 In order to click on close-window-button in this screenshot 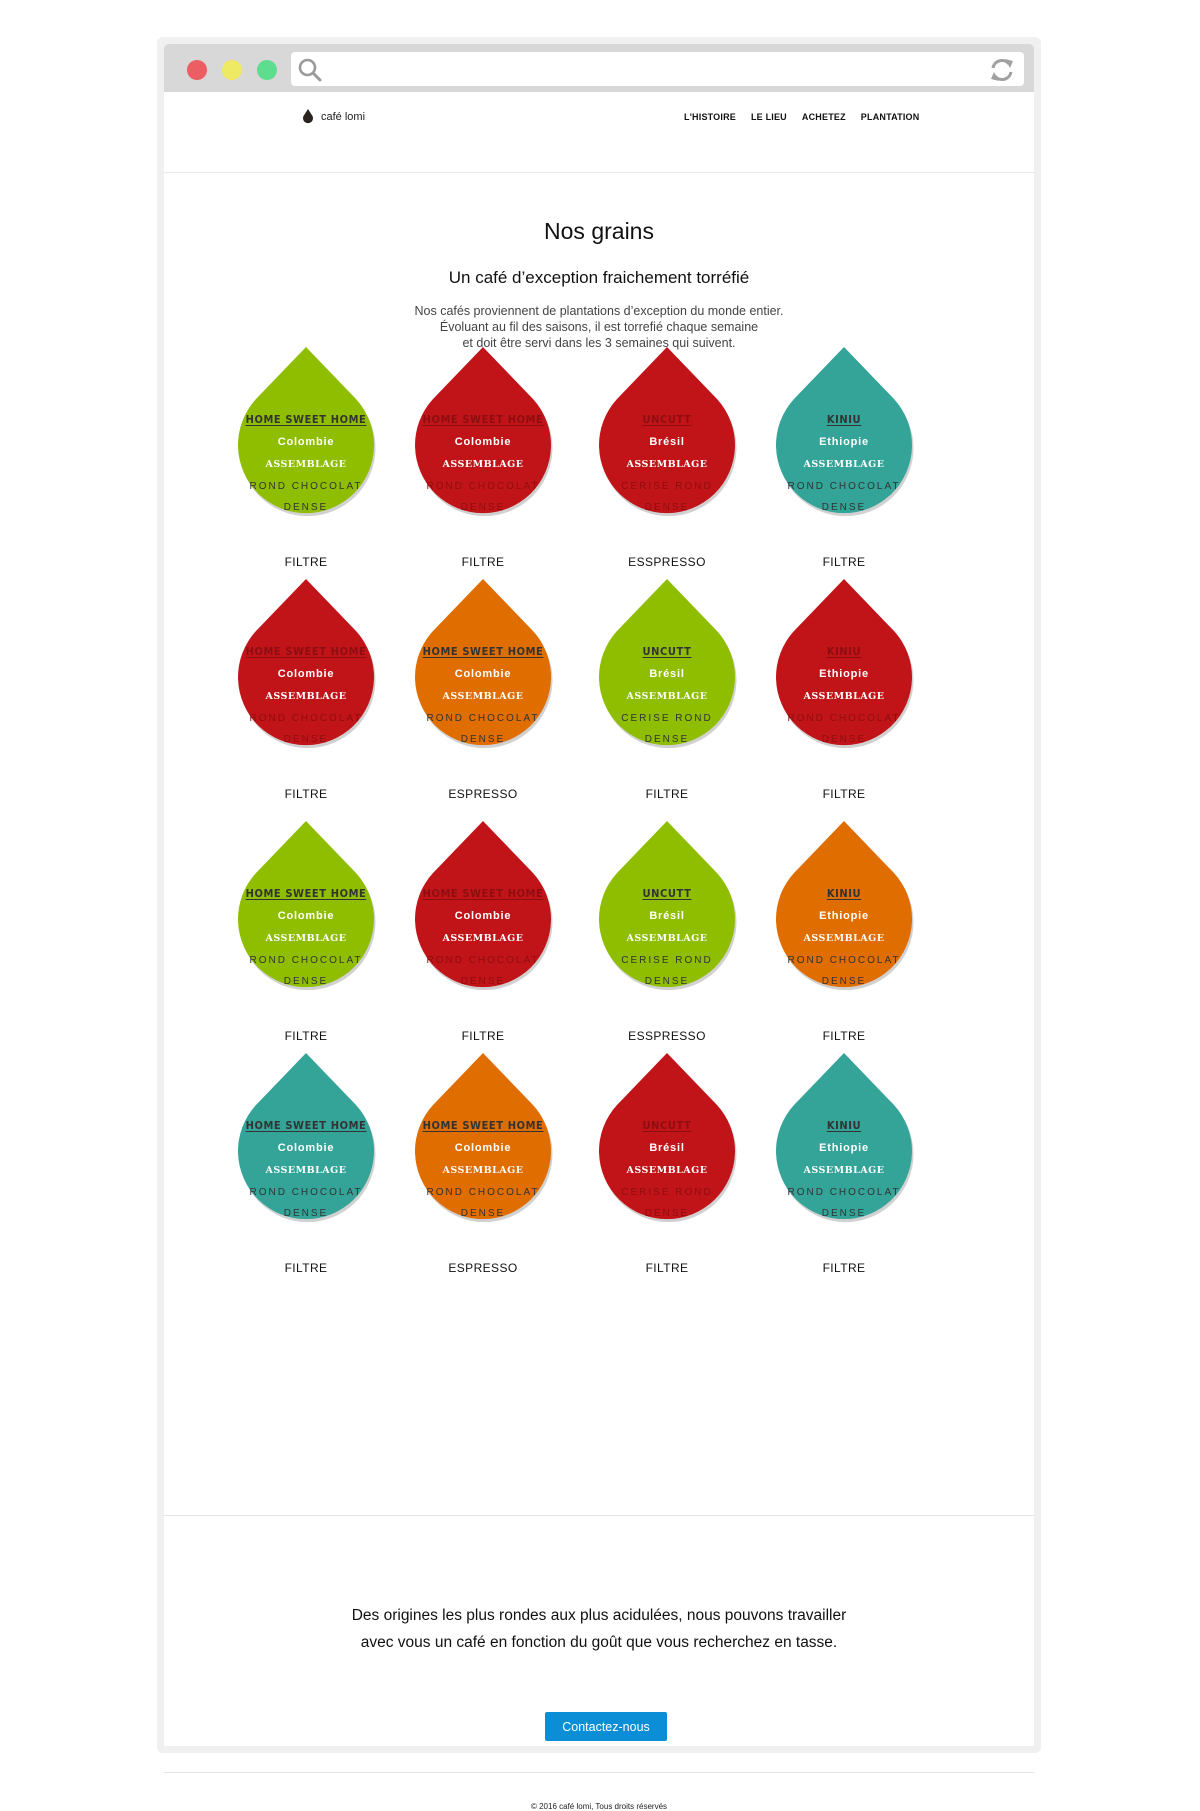, I will do `click(197, 70)`.